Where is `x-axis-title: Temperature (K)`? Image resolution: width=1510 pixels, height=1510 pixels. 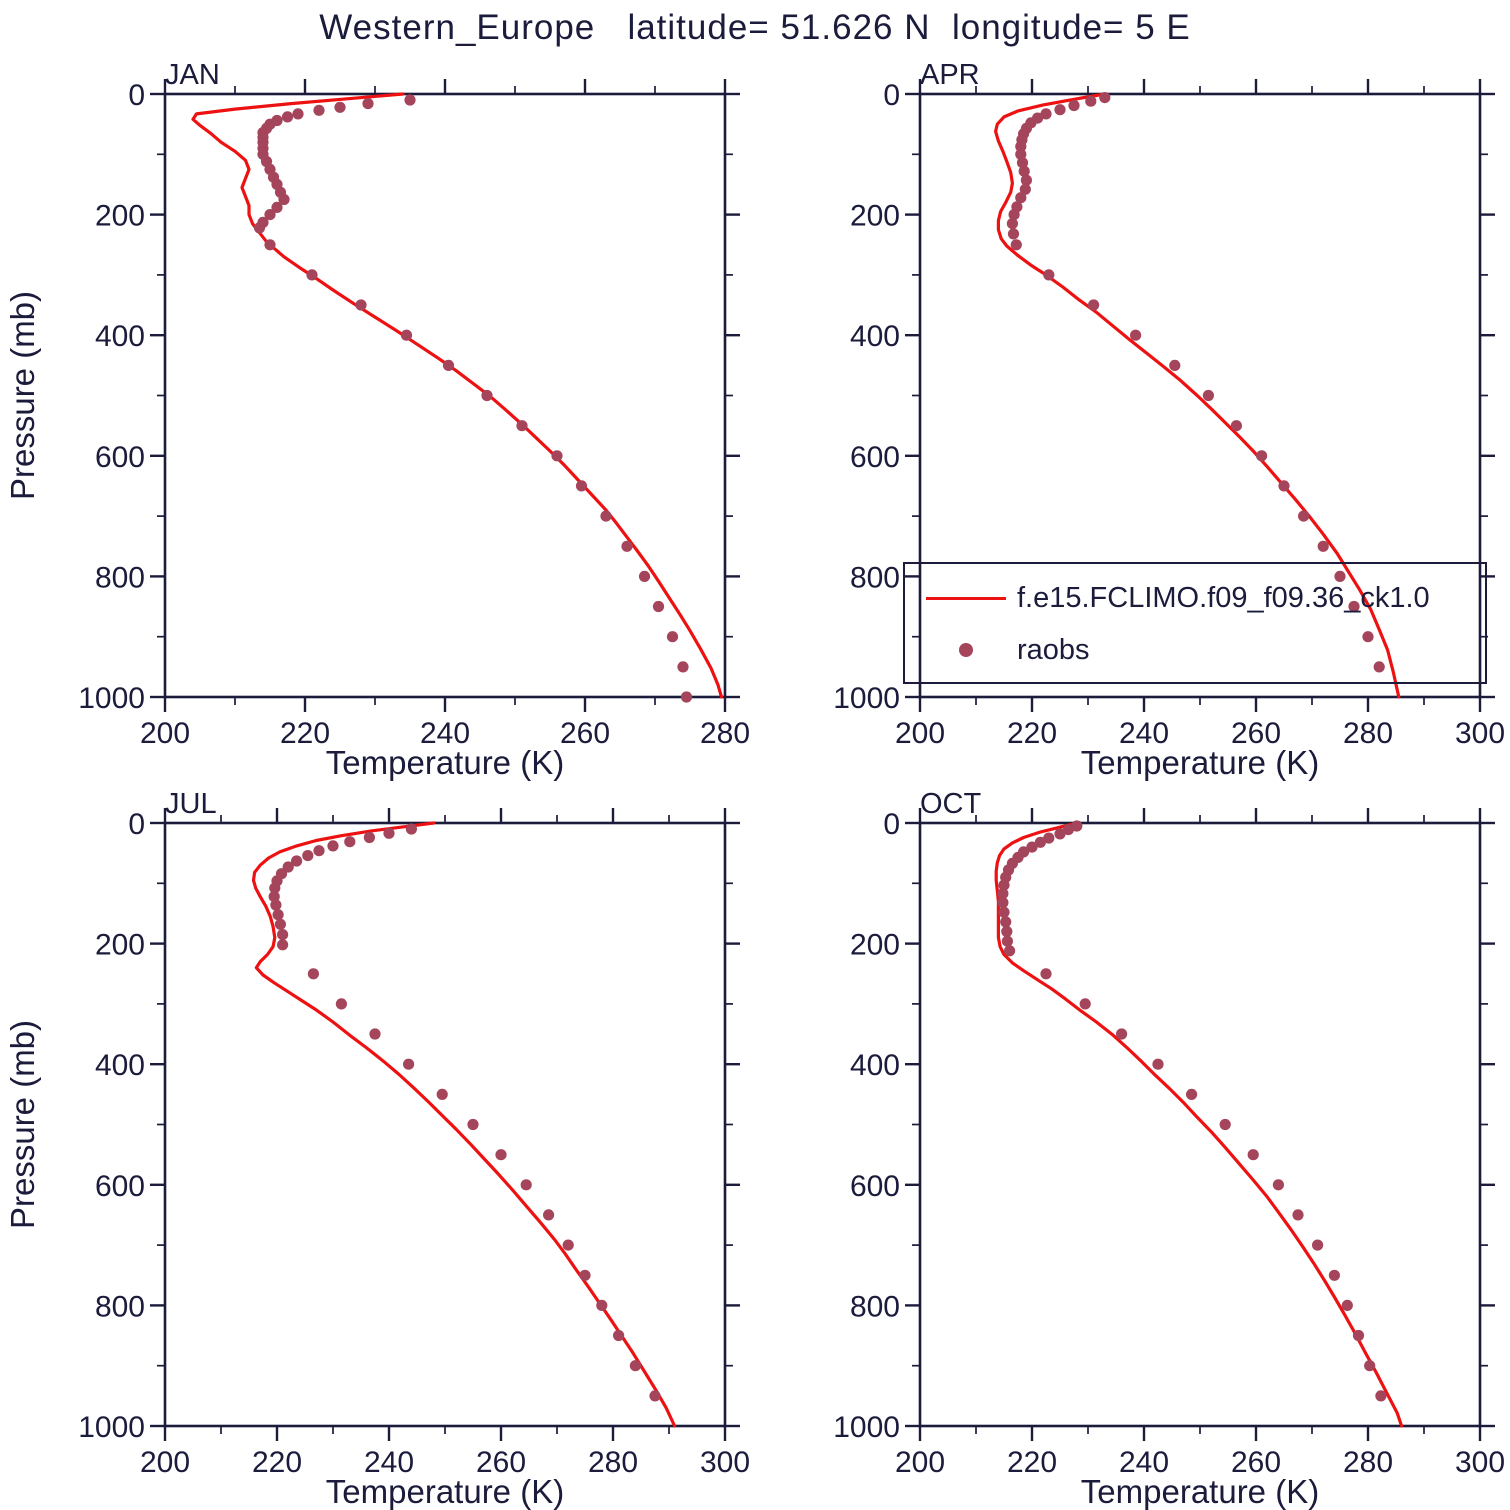
x-axis-title: Temperature (K) is located at coordinates (445, 1491).